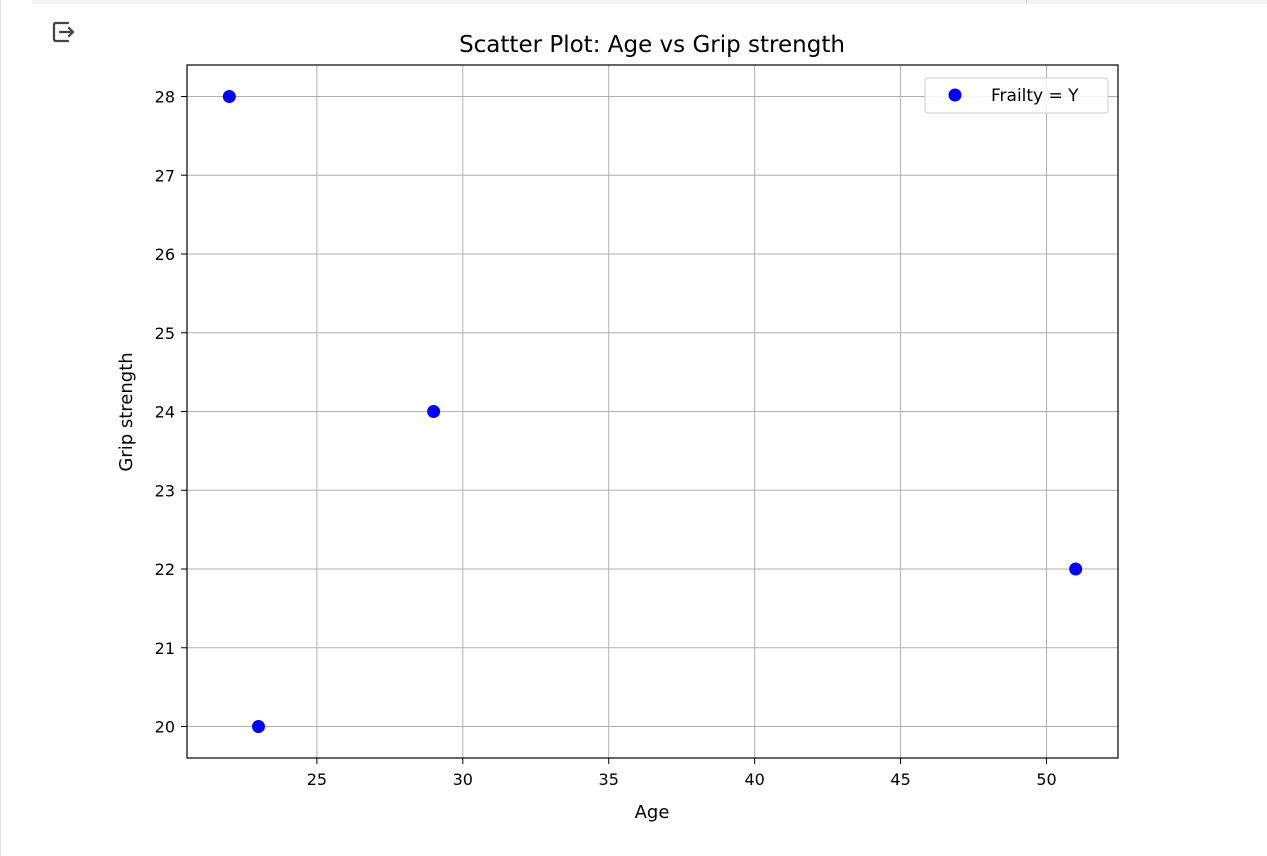  What do you see at coordinates (126, 411) in the screenshot?
I see `y-axis-label: Grip strength` at bounding box center [126, 411].